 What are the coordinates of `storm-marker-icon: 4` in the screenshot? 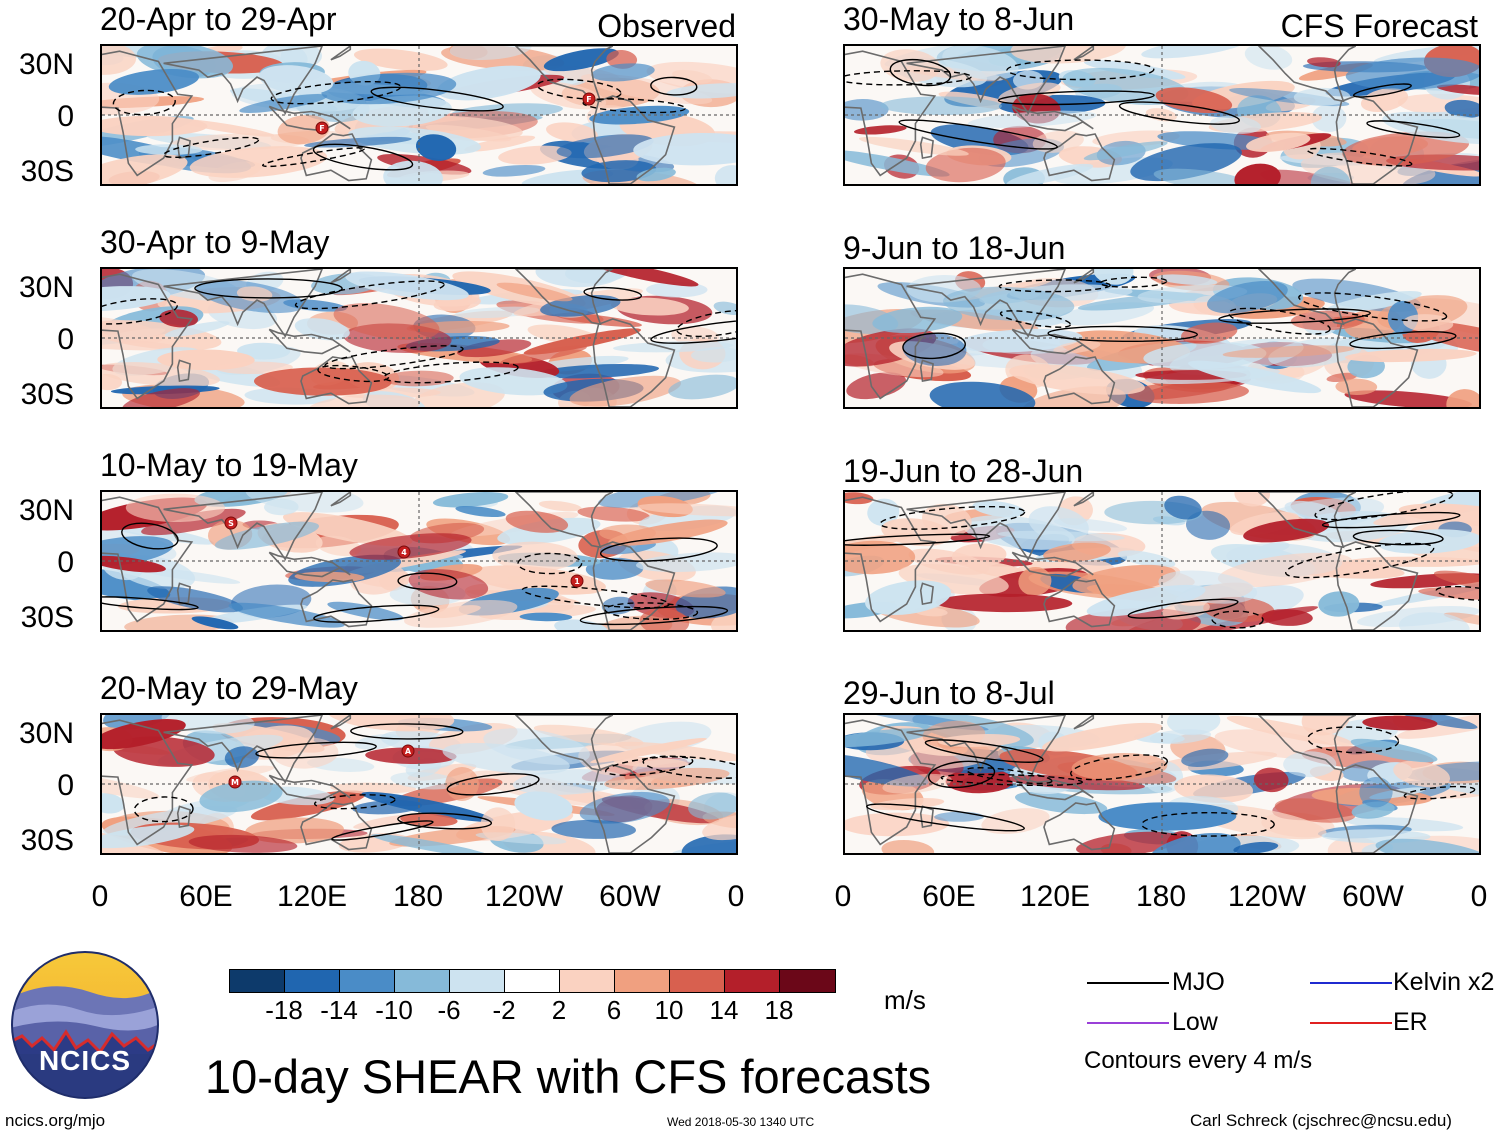 It's located at (404, 552).